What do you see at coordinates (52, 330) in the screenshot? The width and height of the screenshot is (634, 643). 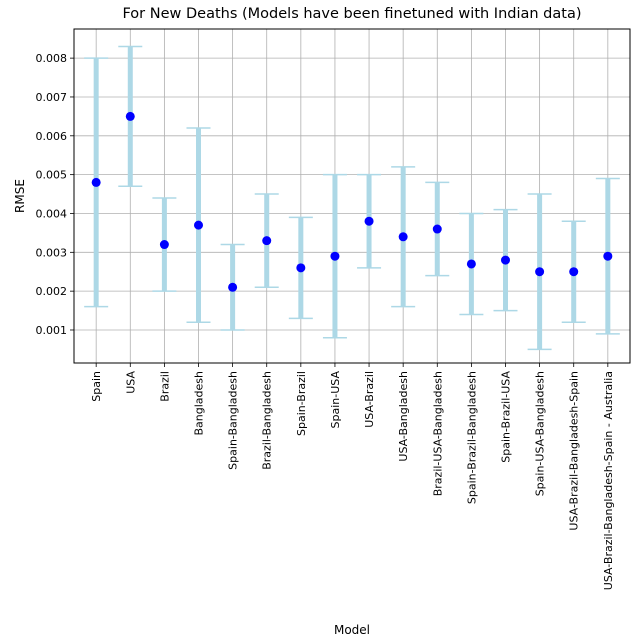 I see `y-tick-label: 0.001` at bounding box center [52, 330].